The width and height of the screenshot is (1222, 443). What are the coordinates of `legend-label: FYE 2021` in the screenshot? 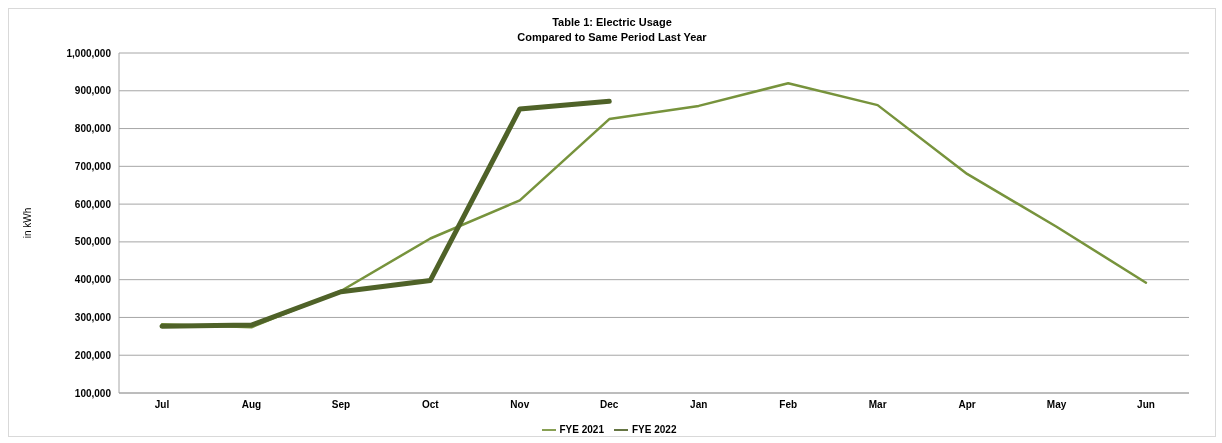 It's located at (581, 429).